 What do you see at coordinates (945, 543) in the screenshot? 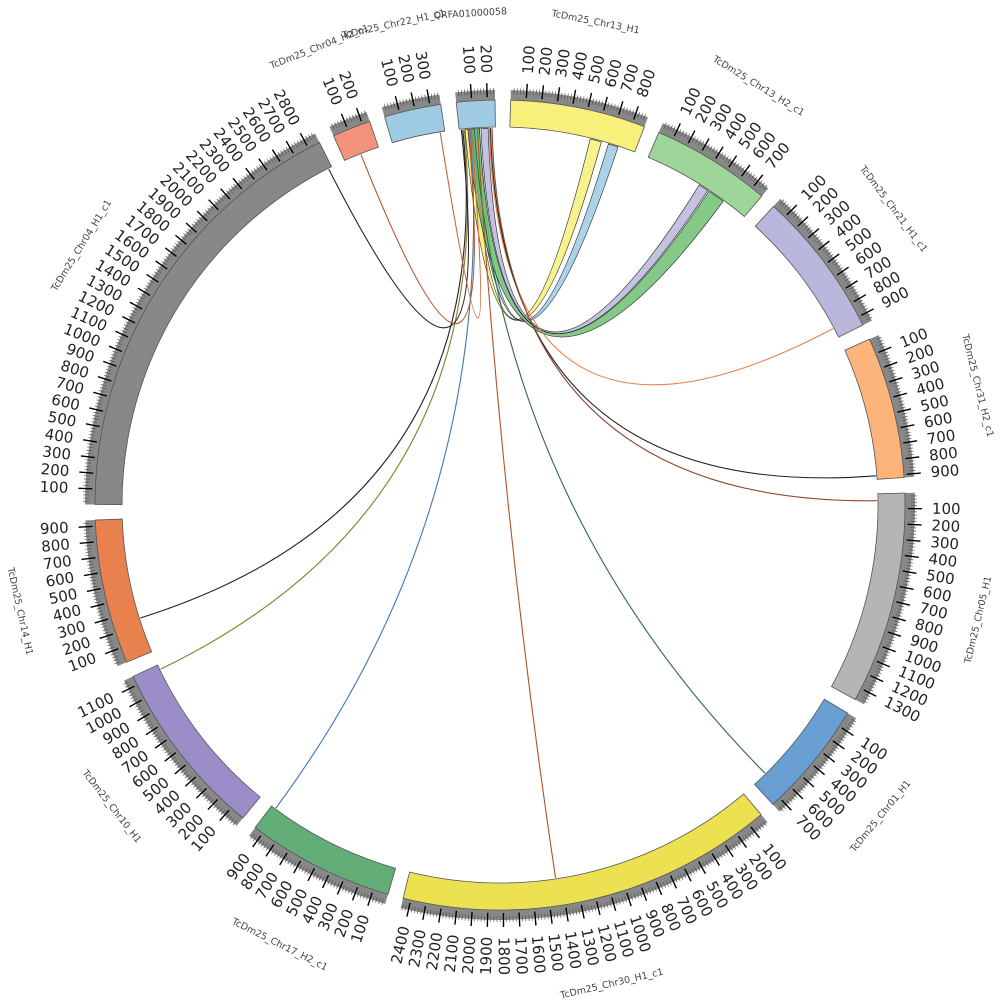
I see `tick-label: 300` at bounding box center [945, 543].